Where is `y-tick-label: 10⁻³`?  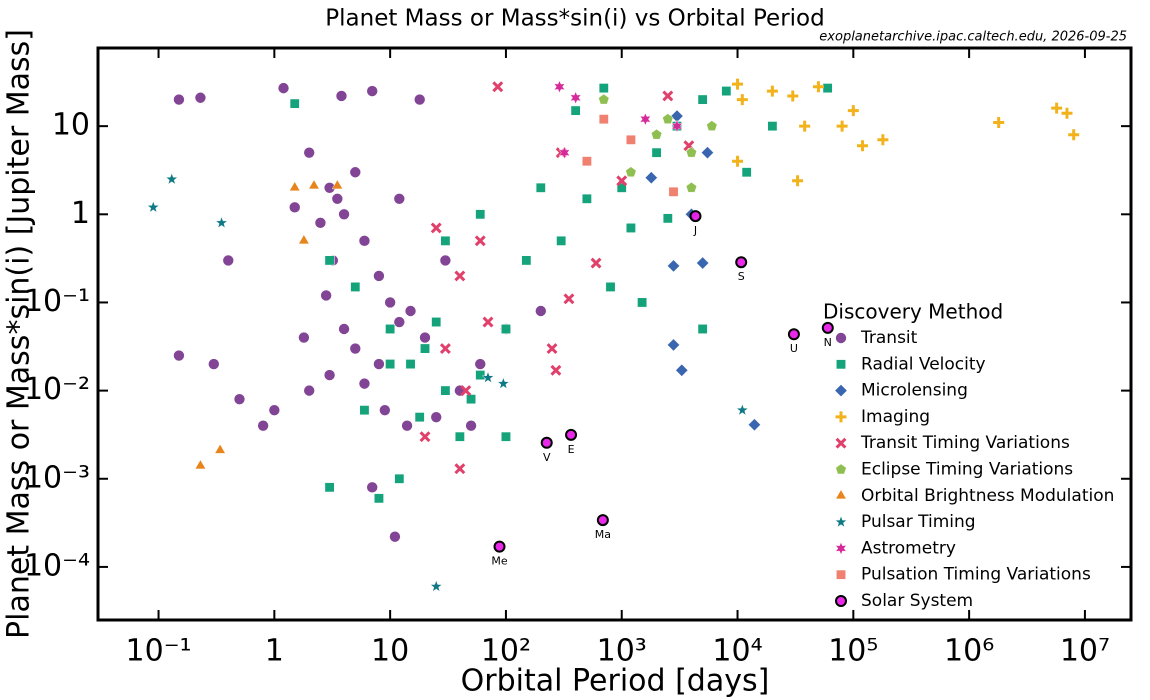
y-tick-label: 10⁻³ is located at coordinates (57, 477).